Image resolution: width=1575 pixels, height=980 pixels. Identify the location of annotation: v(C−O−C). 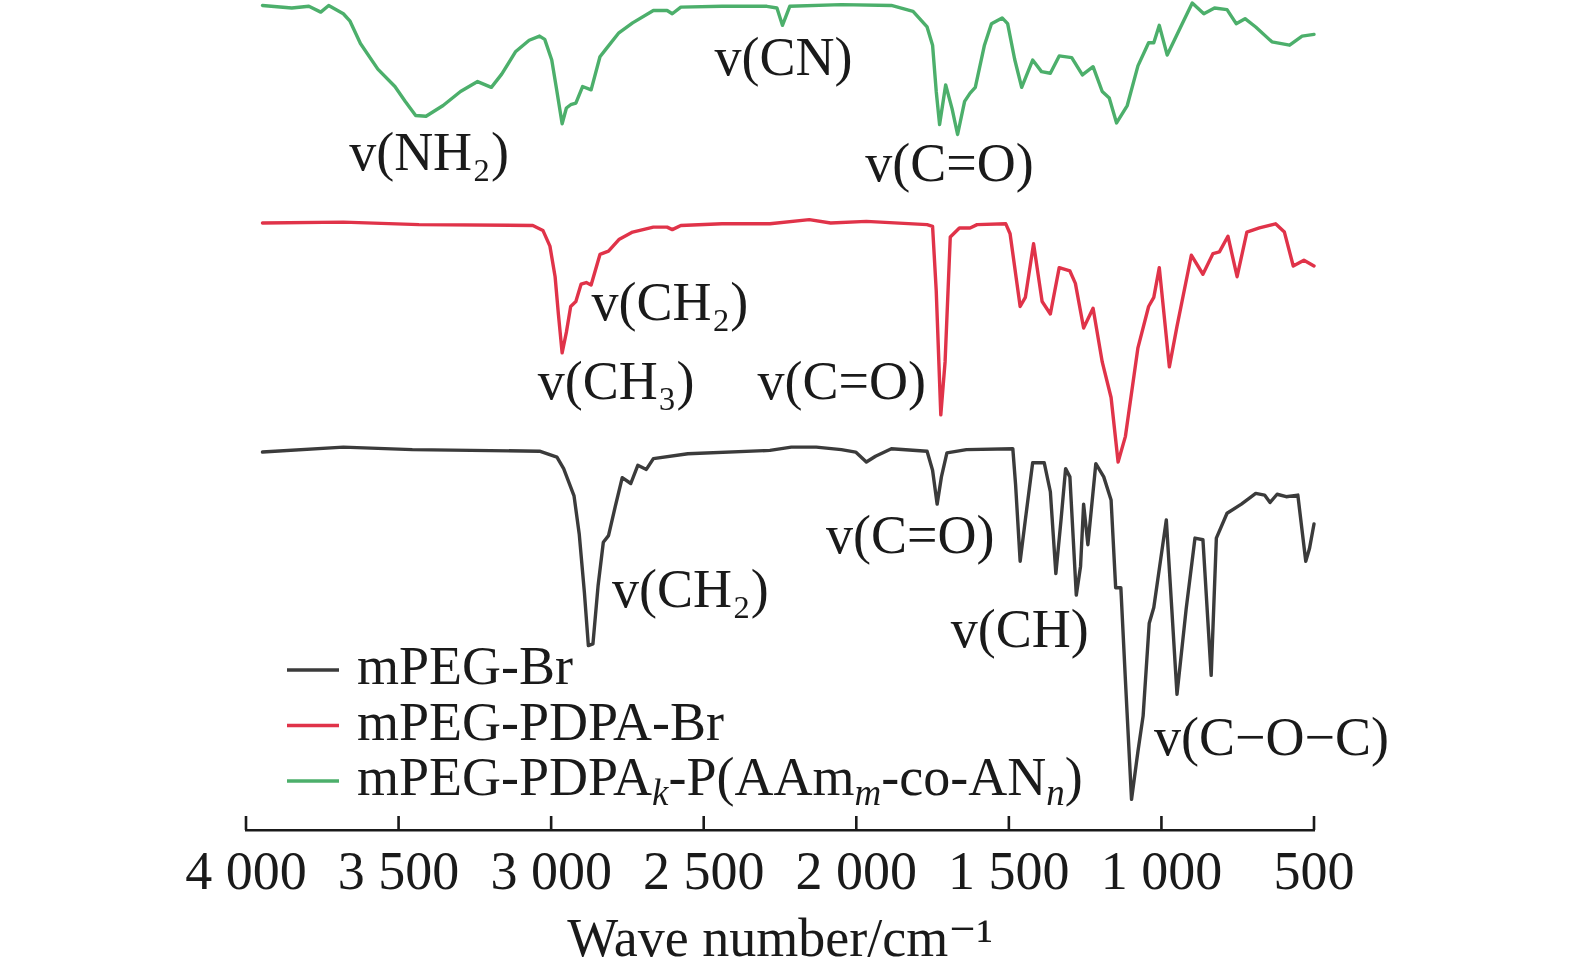
(1271, 736).